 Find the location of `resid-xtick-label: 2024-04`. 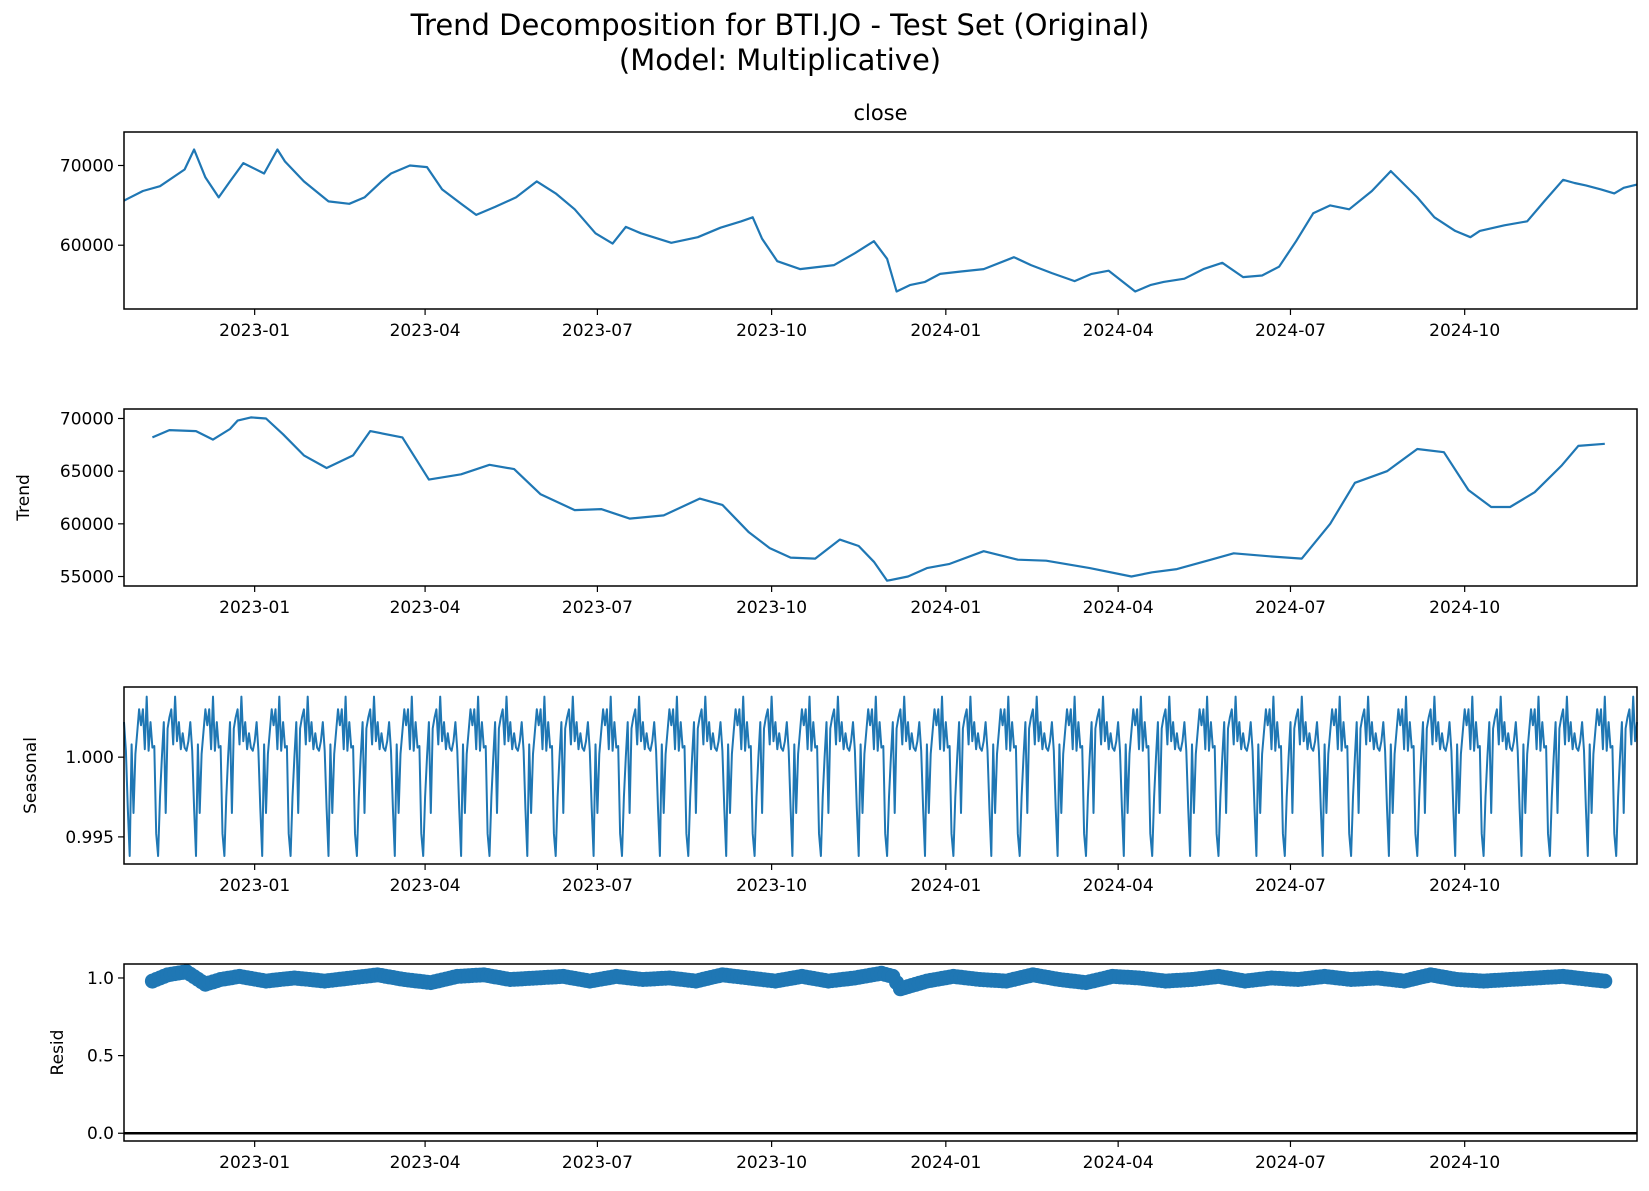

resid-xtick-label: 2024-04 is located at coordinates (1118, 1163).